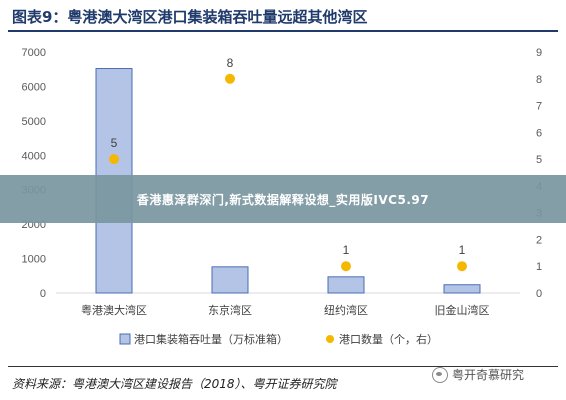  I want to click on legend-label-bar: 港口集装箱吞吐量（万标准箱）, so click(211, 339).